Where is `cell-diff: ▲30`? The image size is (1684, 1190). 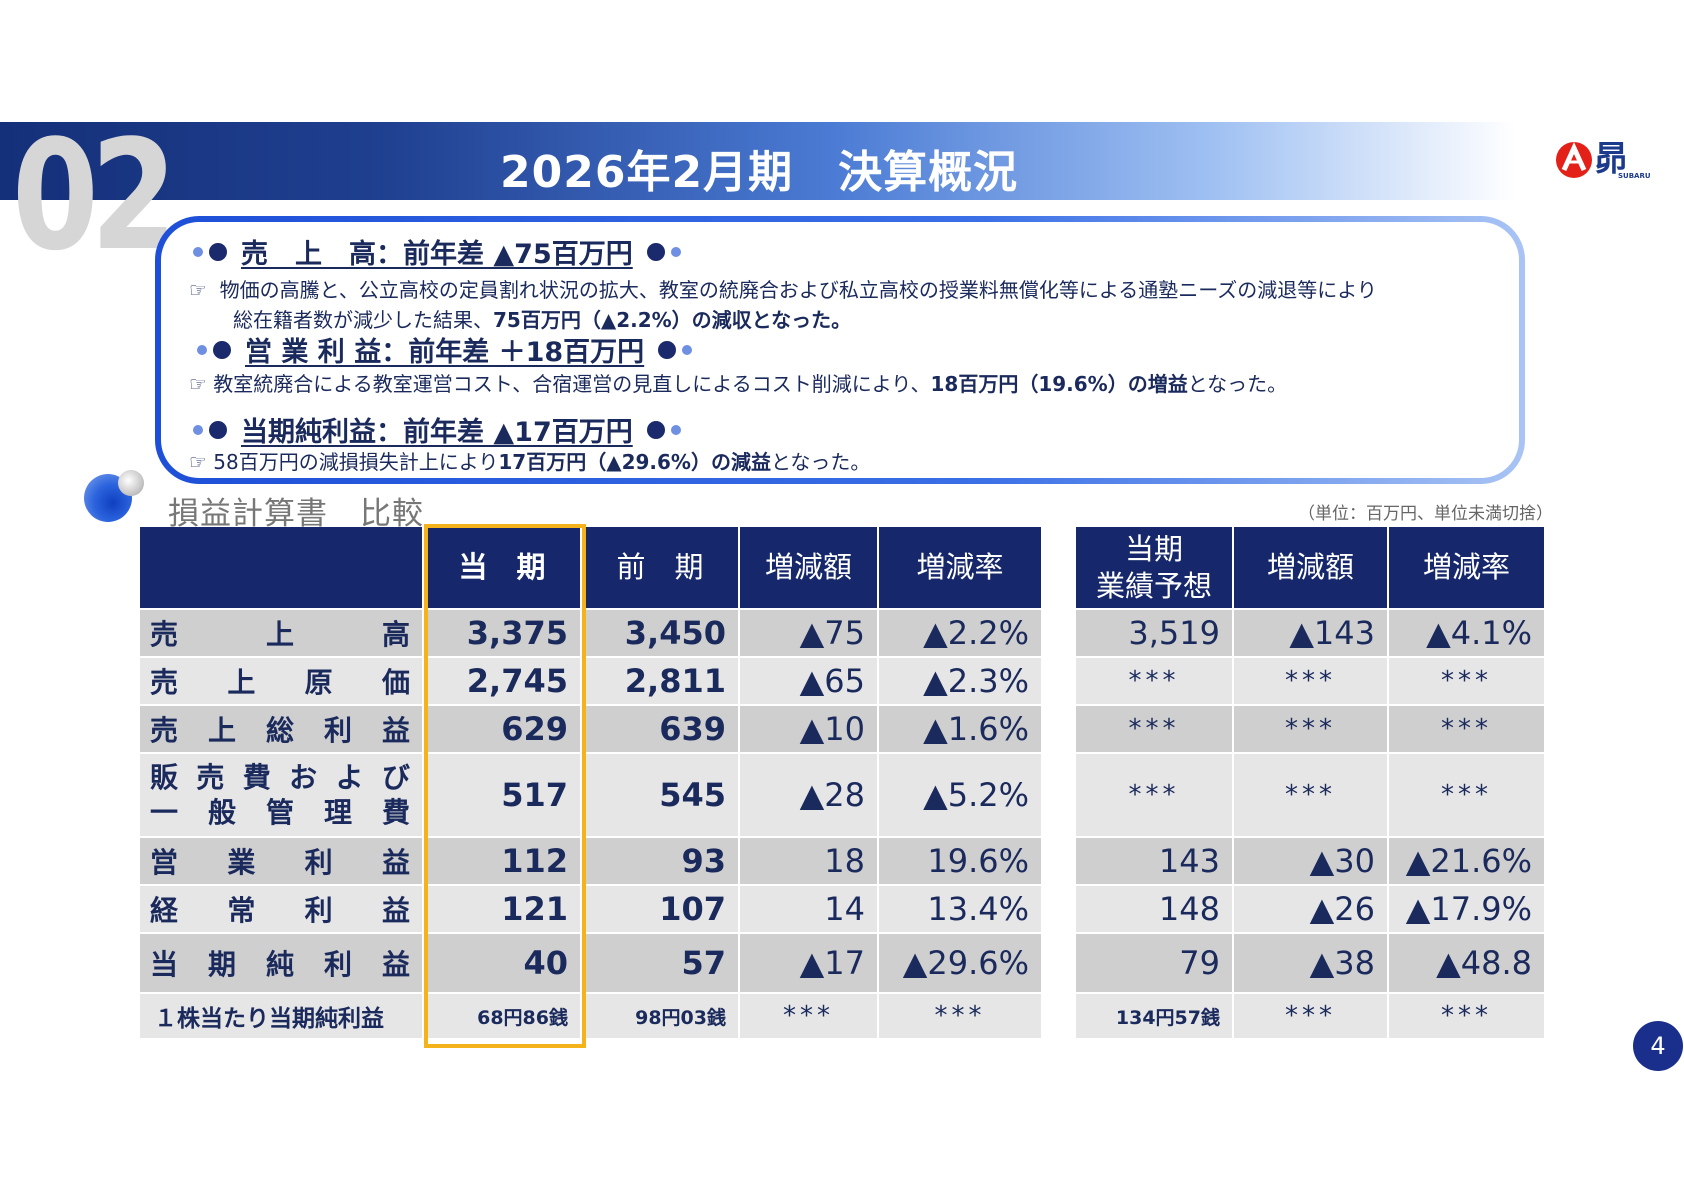 cell-diff: ▲30 is located at coordinates (1311, 860).